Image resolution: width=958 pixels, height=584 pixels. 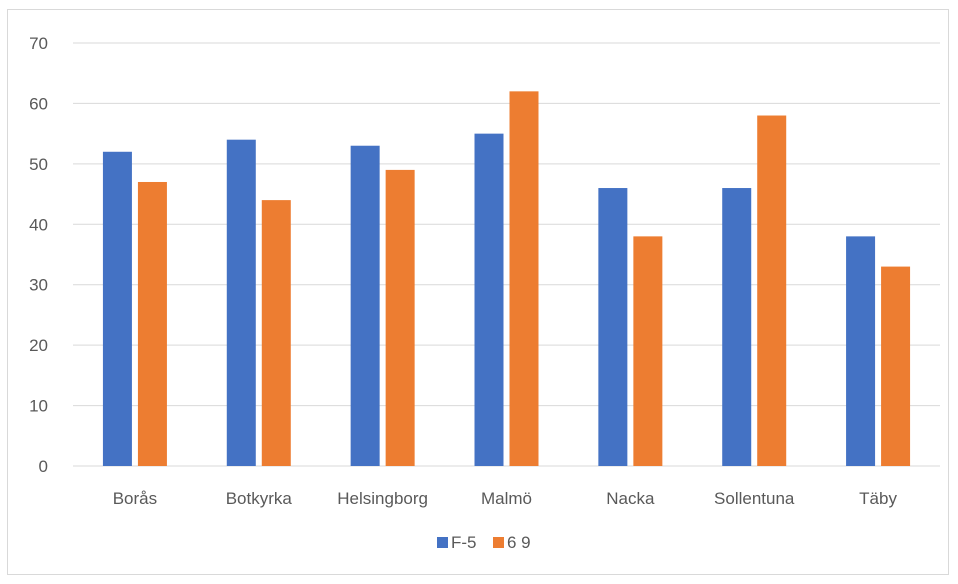 What do you see at coordinates (382, 498) in the screenshot?
I see `x-tick-label-2: Helsingborg` at bounding box center [382, 498].